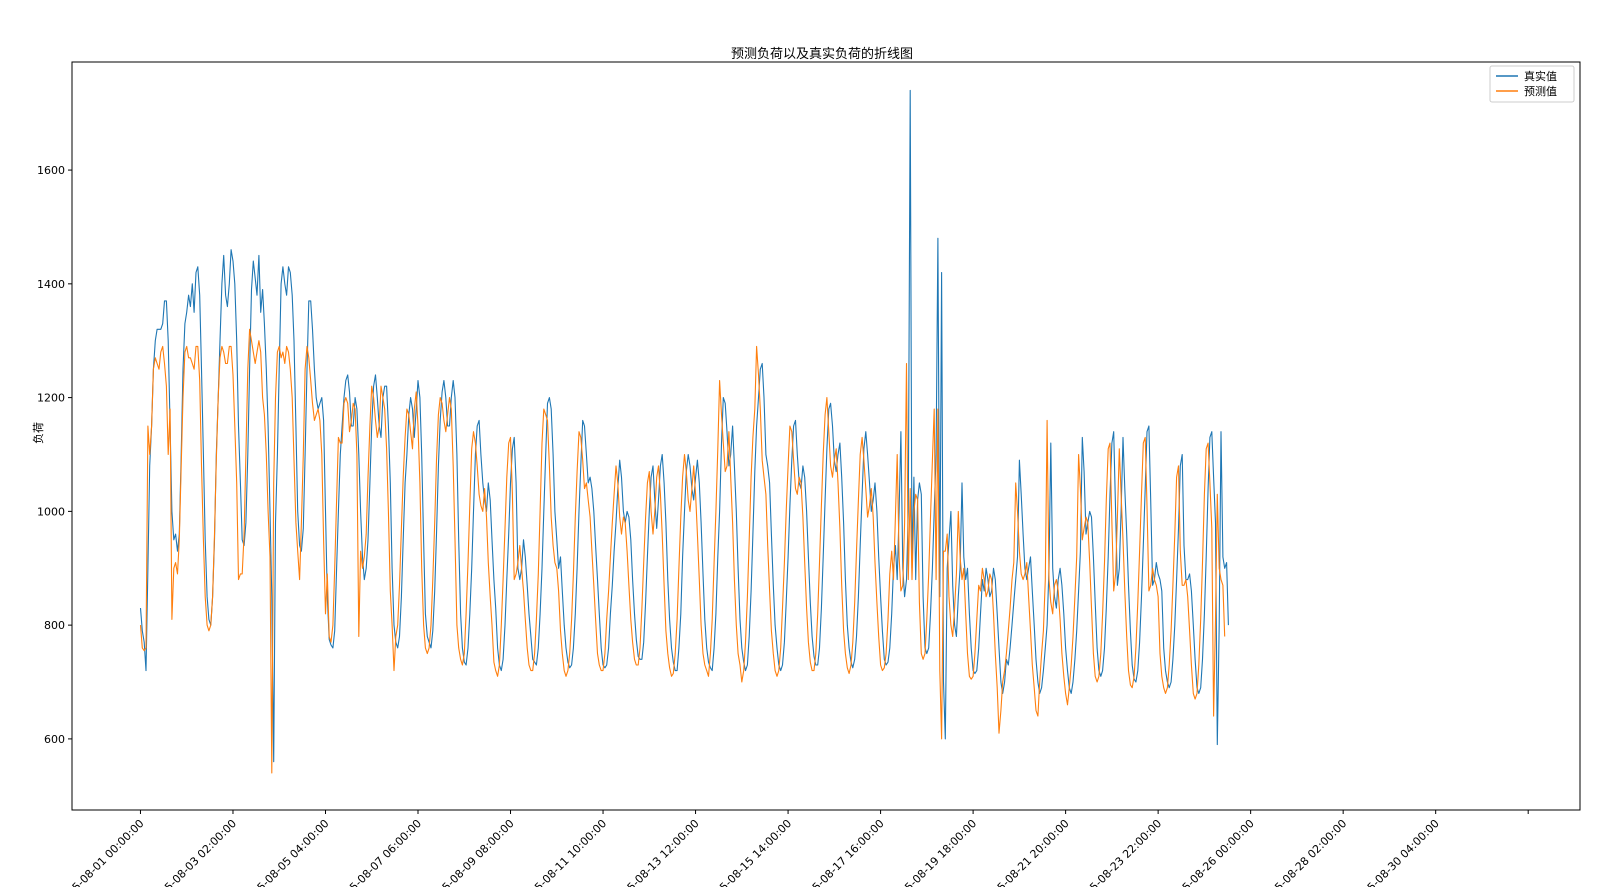  I want to click on x-tick-label: 2015-08-28 02:00:00, so click(1303, 852).